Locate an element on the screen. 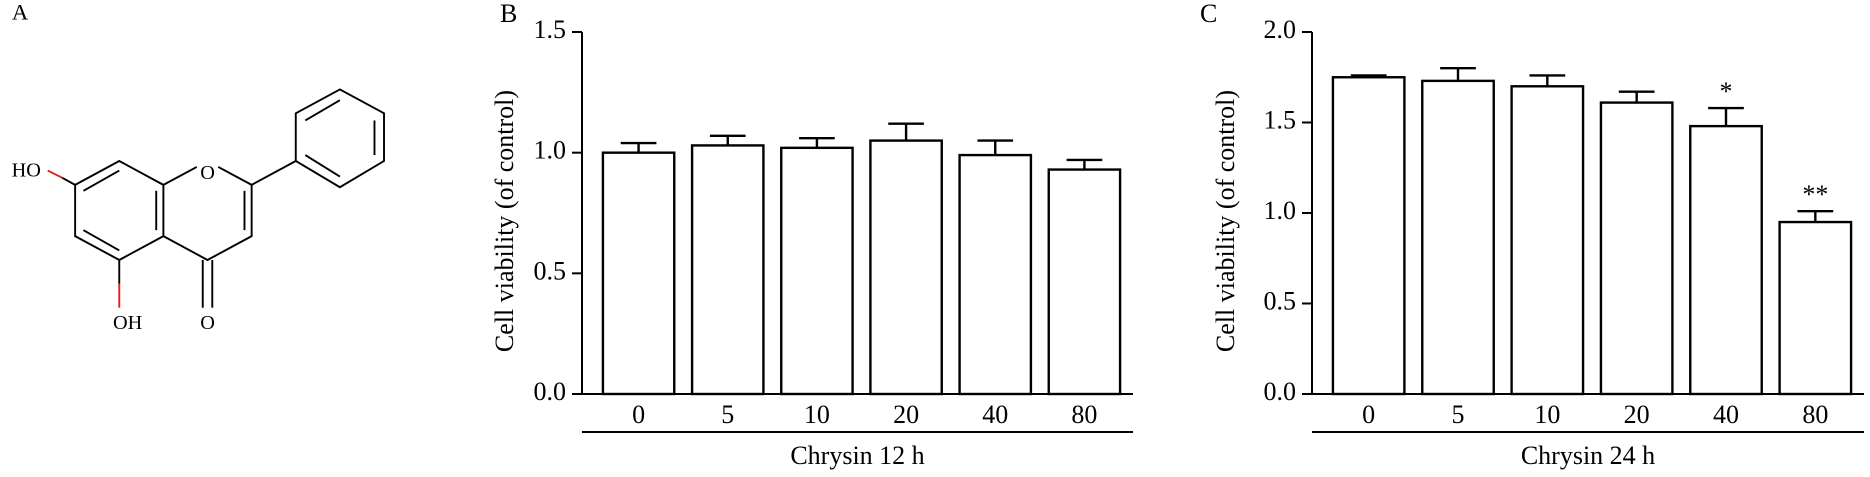 This screenshot has height=477, width=1870. significance-label: * is located at coordinates (1726, 91).